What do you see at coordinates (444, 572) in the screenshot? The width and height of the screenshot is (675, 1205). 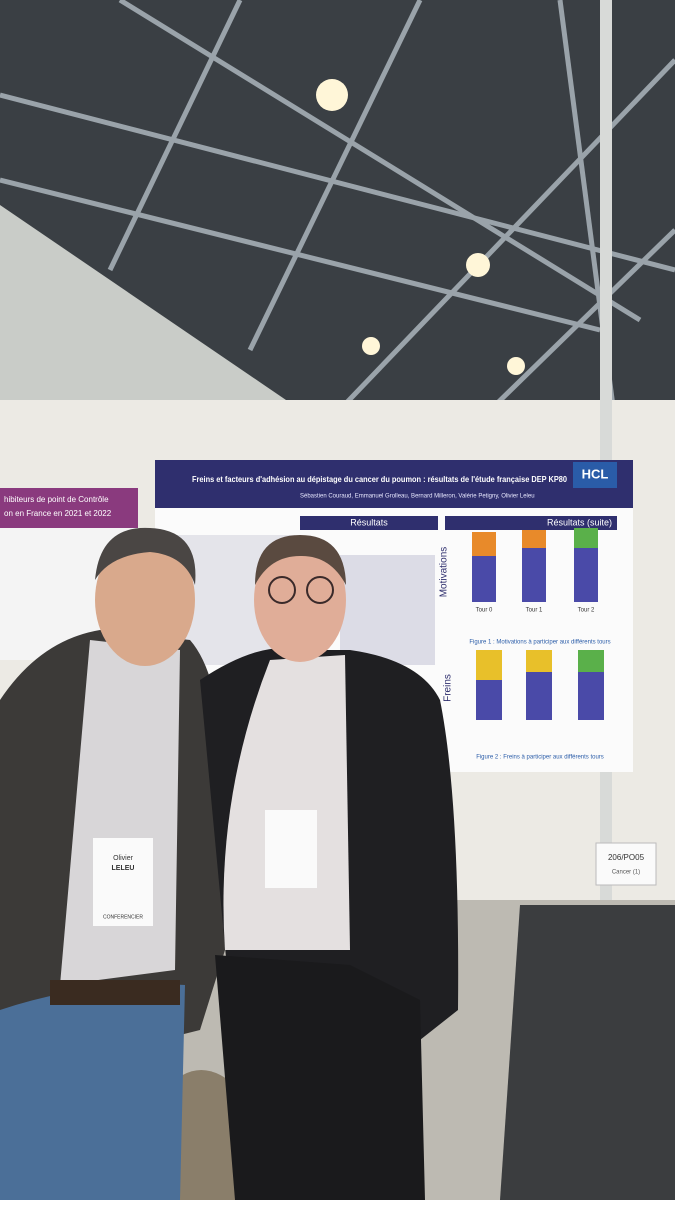 I see `row-label: Motivations` at bounding box center [444, 572].